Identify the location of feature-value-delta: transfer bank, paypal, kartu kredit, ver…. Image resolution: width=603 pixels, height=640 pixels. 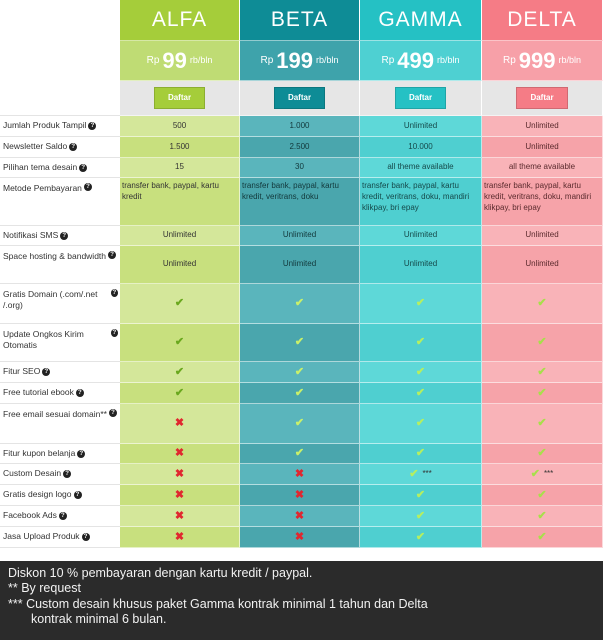
(542, 202).